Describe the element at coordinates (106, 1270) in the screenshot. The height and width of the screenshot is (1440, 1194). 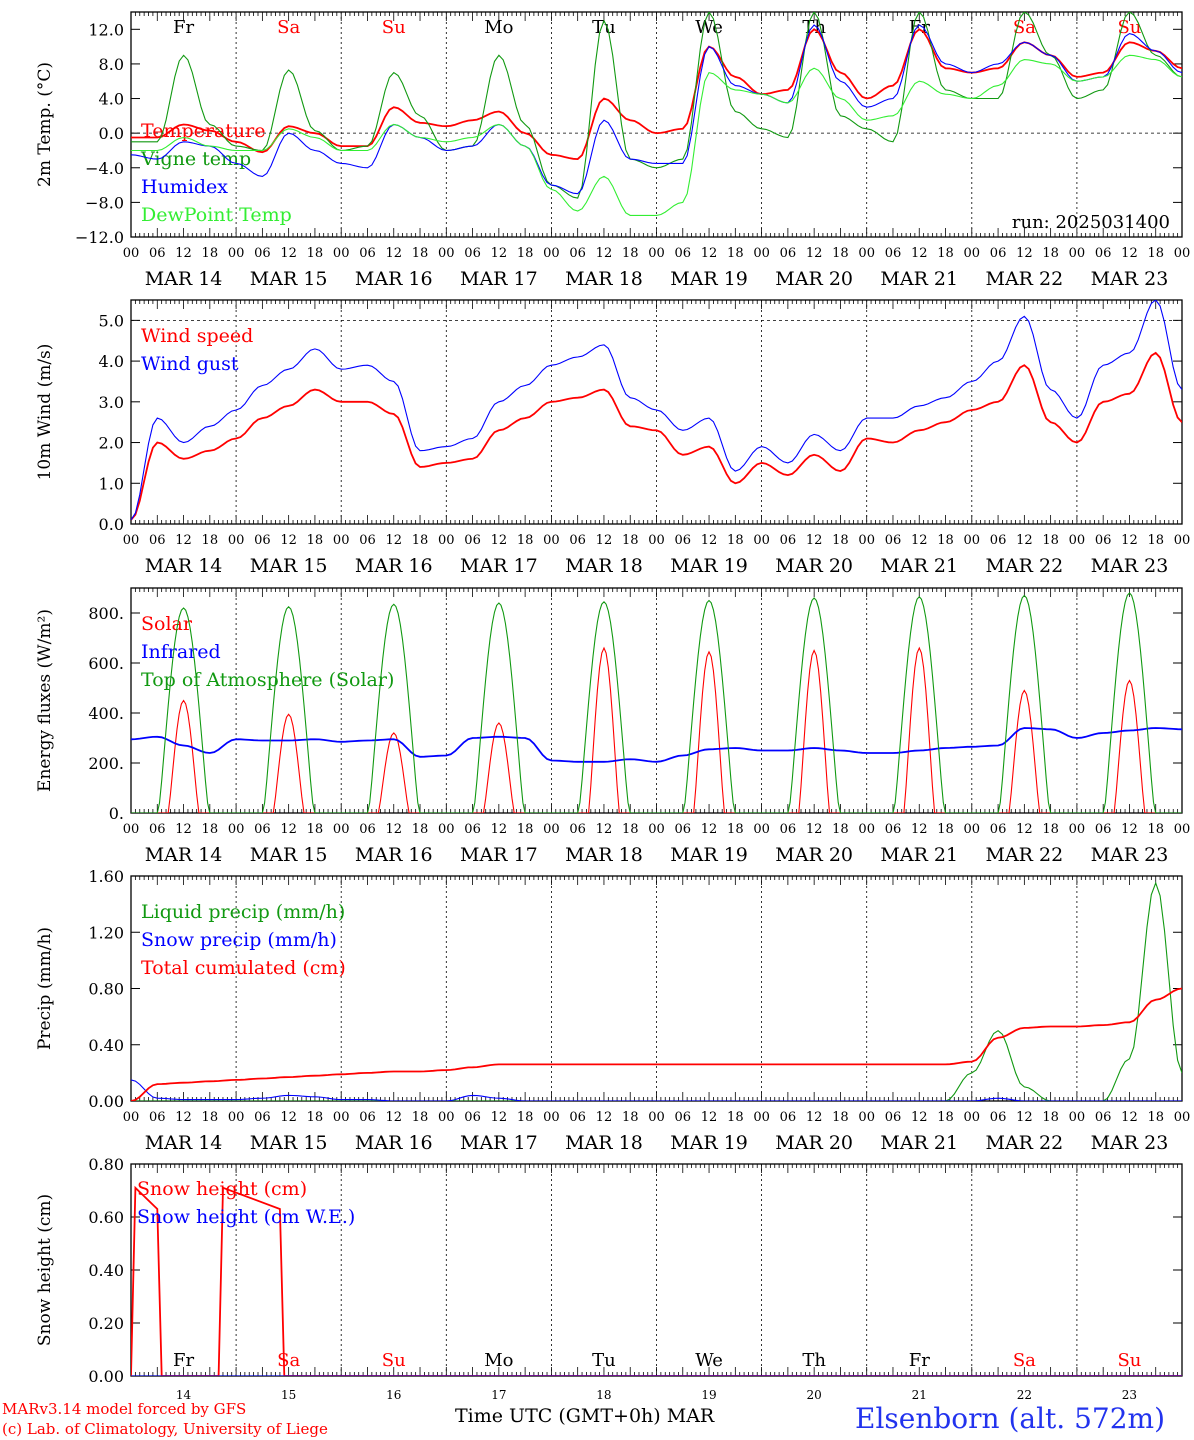
I see `y-tick-label: 0.40` at that location.